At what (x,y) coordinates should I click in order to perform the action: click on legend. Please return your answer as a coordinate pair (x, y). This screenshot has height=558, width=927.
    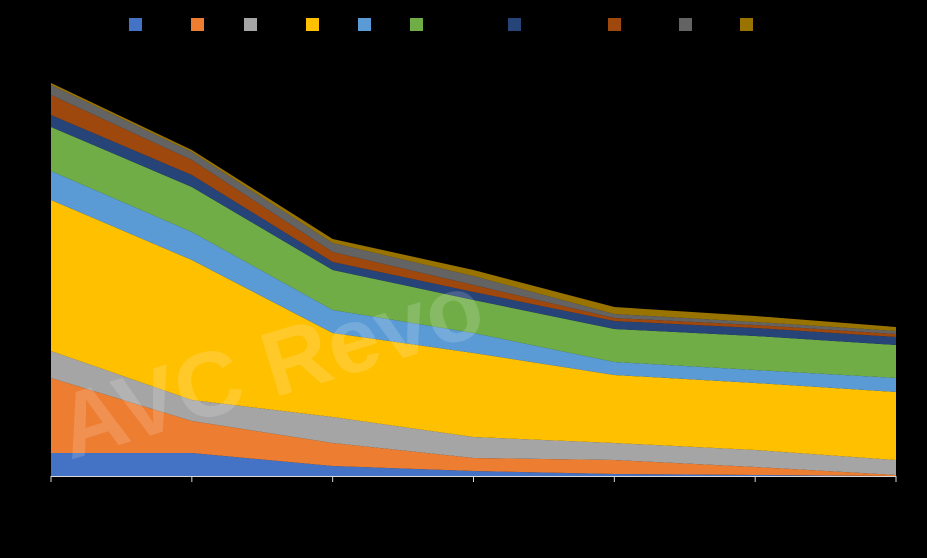
    Looking at the image, I should click on (441, 24).